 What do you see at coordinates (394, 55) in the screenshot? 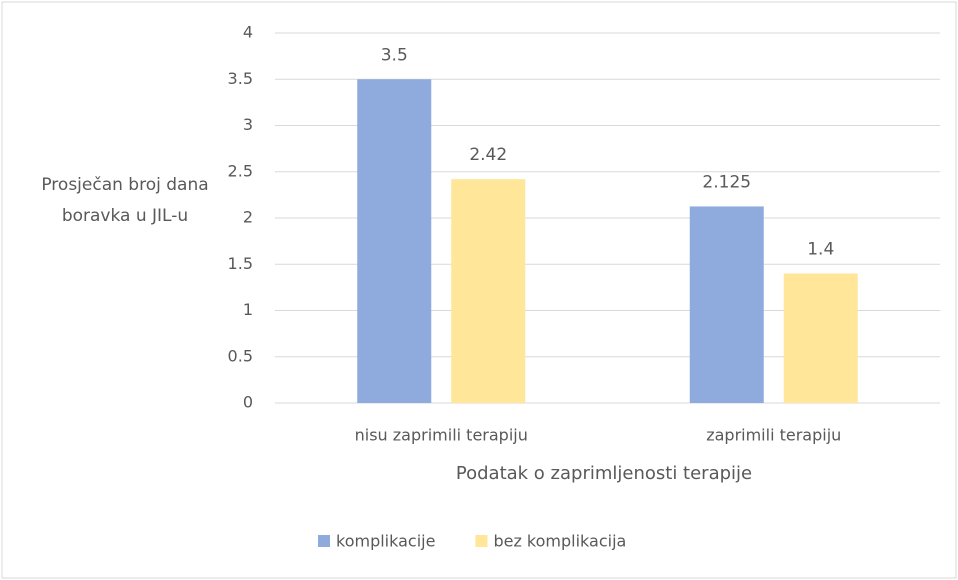
I see `data-label: 3.5` at bounding box center [394, 55].